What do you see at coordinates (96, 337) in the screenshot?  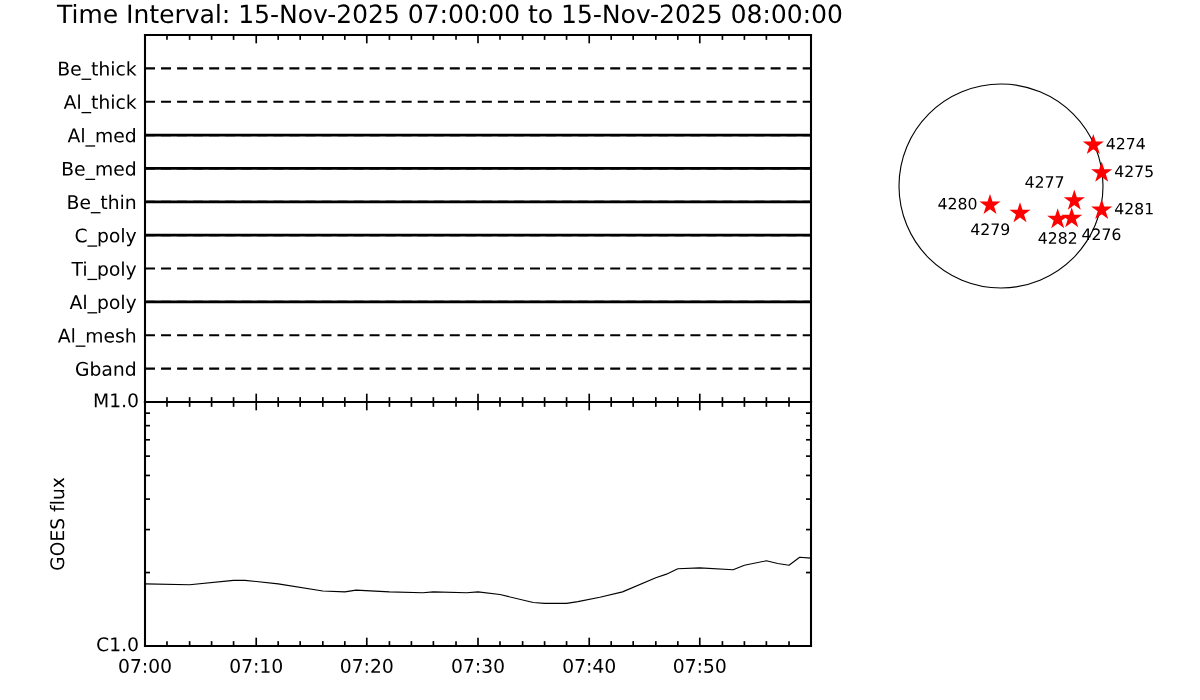 I see `y-tick-label: Al_mesh` at bounding box center [96, 337].